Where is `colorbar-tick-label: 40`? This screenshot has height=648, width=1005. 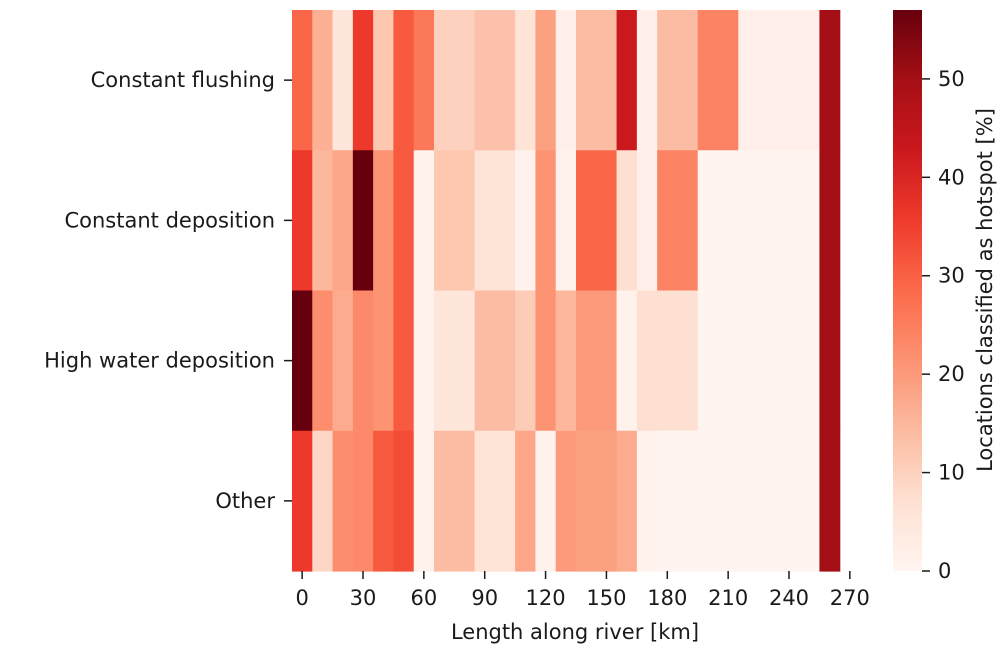
colorbar-tick-label: 40 is located at coordinates (951, 177).